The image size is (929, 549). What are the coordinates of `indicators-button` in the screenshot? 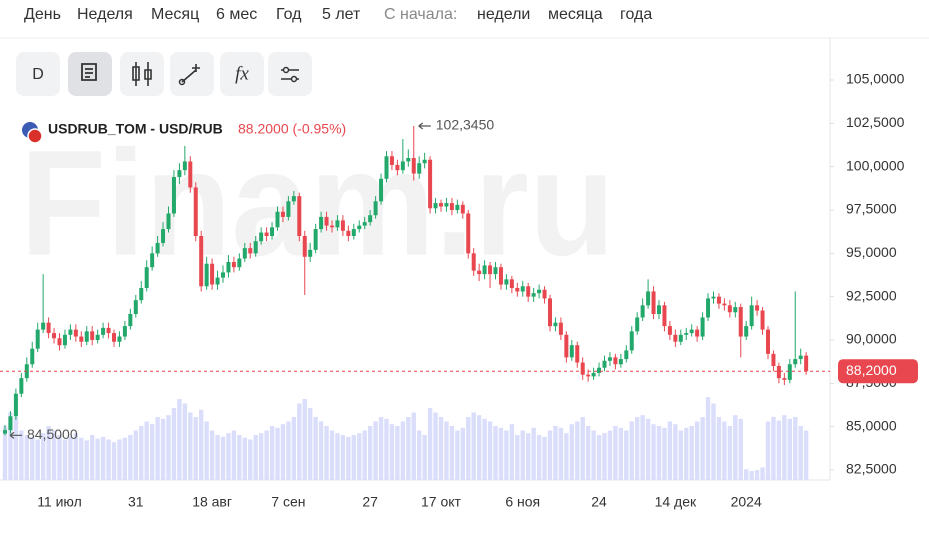 It's located at (242, 74).